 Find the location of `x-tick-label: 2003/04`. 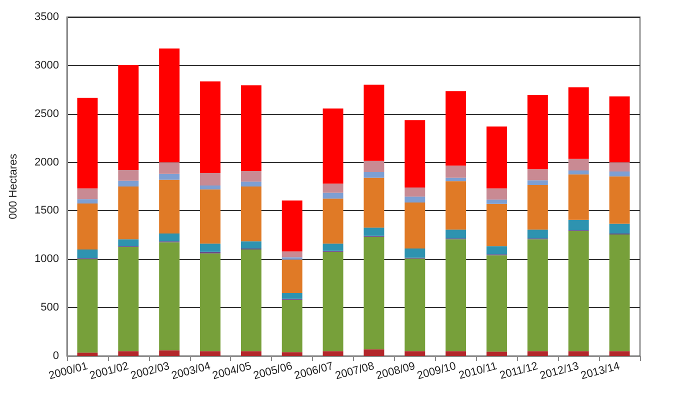

x-tick-label: 2003/04 is located at coordinates (191, 371).